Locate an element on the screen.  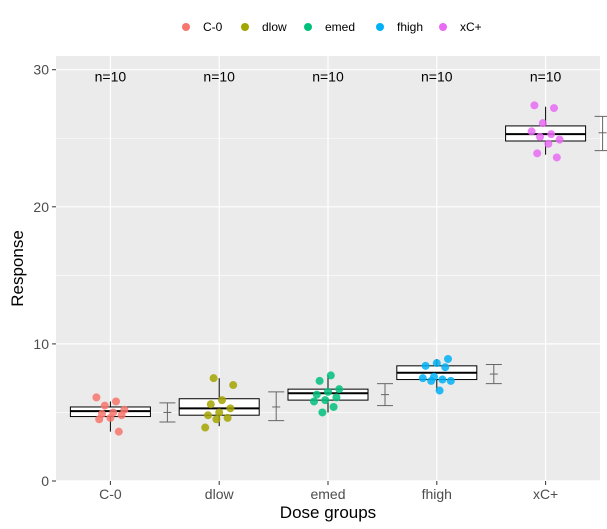
legend-item-dlow: dlow is located at coordinates (264, 27).